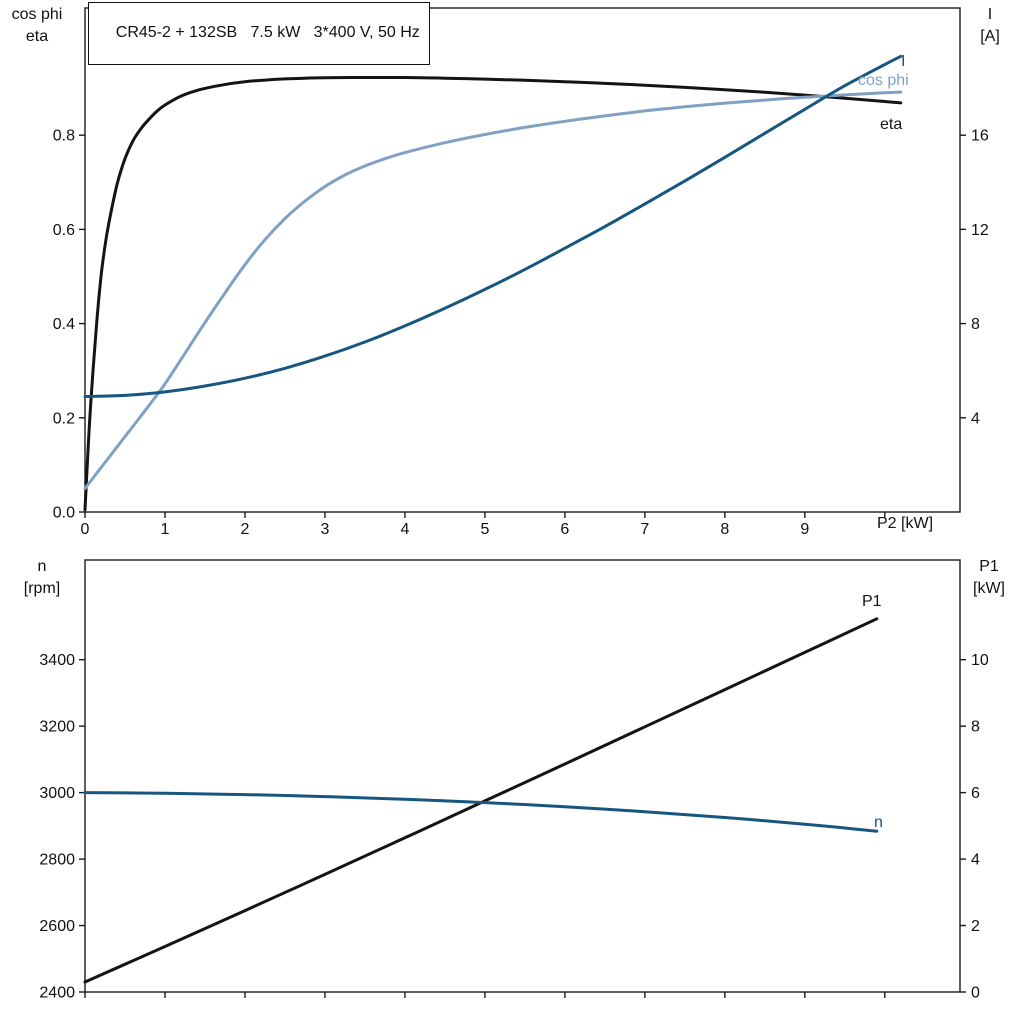 The image size is (1024, 1024). What do you see at coordinates (989, 566) in the screenshot?
I see `right-axis-title-p1: P1` at bounding box center [989, 566].